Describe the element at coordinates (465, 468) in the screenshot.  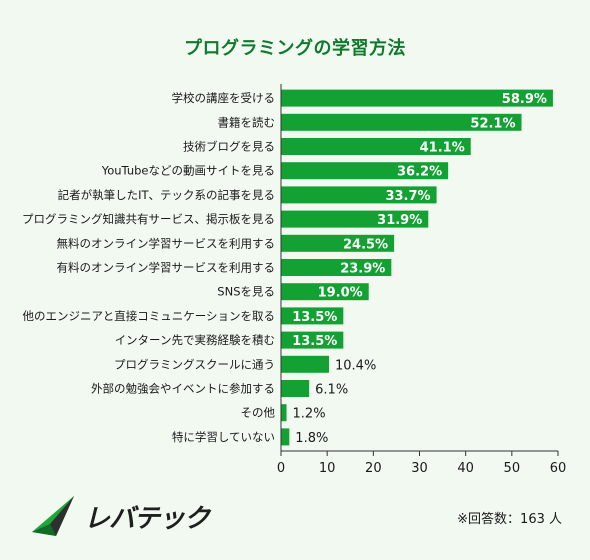
I see `x-tick-label: 40` at that location.